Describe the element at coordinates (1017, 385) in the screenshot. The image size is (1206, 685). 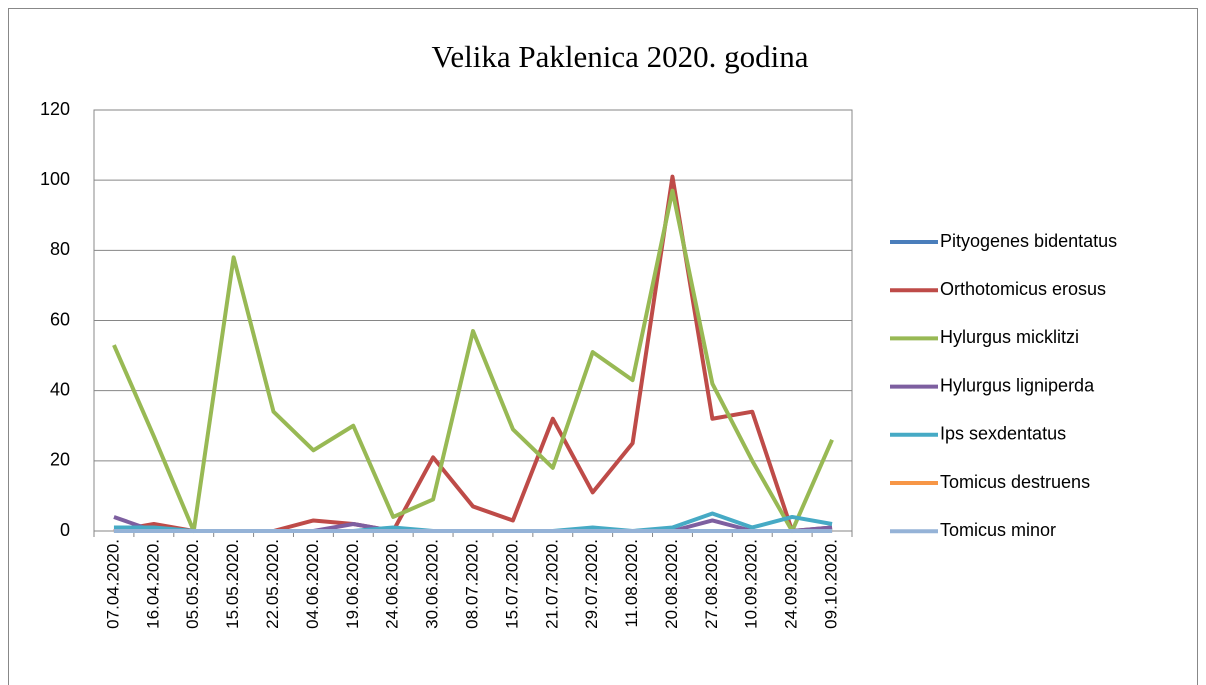
I see `legend-label: Hylurgus ligniperda` at that location.